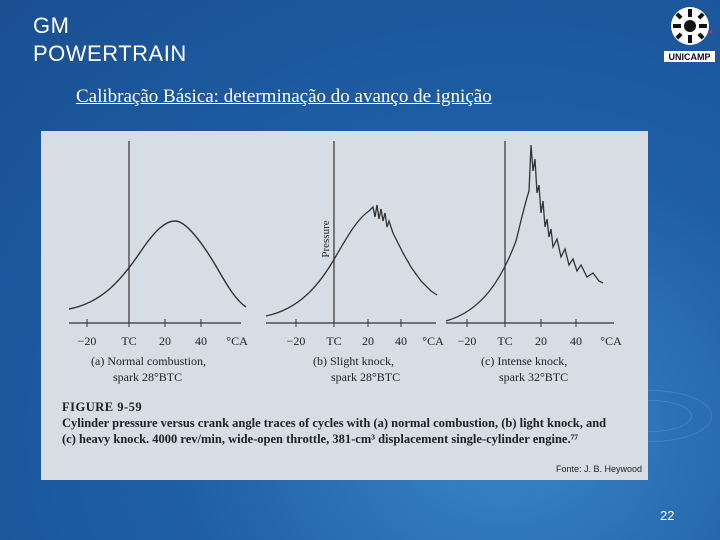 Image resolution: width=720 pixels, height=540 pixels. Describe the element at coordinates (524, 233) in the screenshot. I see `panel-c-pressure-curve` at that location.